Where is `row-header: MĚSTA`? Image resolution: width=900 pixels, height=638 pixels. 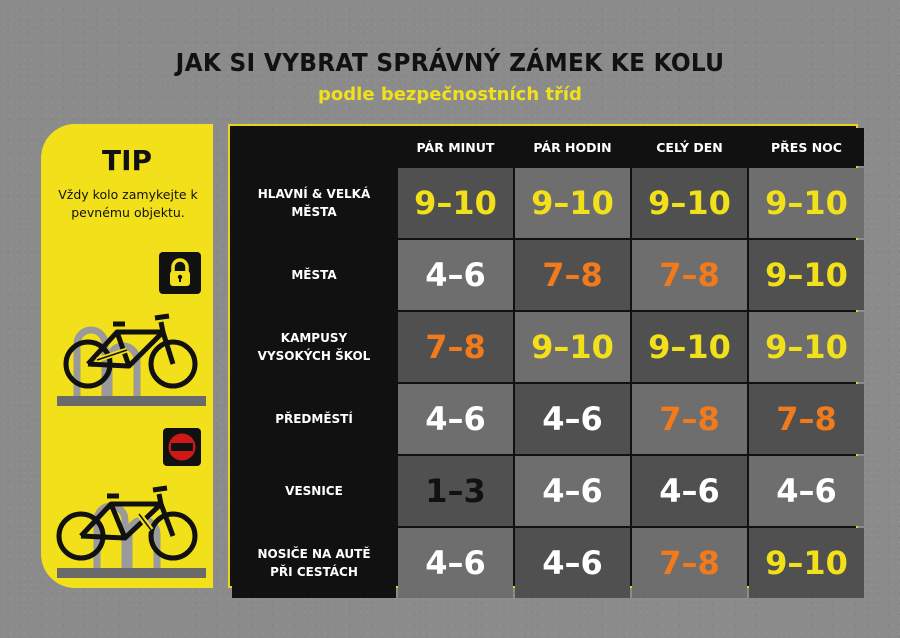
row-header: MĚSTA is located at coordinates (314, 275).